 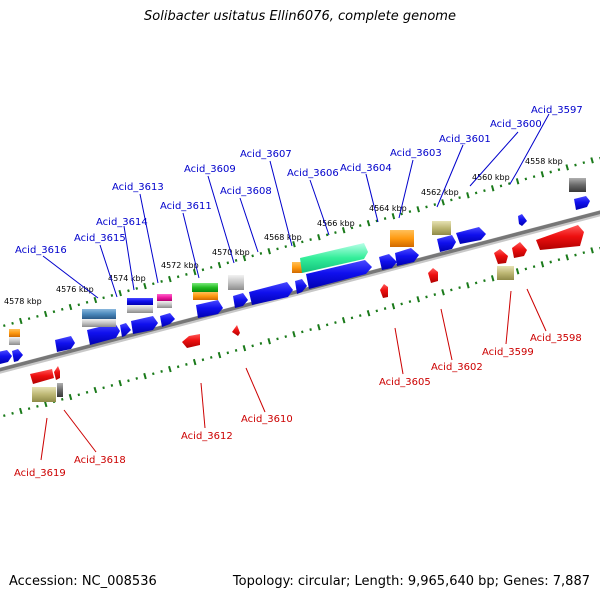 What do you see at coordinates (416, 153) in the screenshot?
I see `gene-label: Acid_3603` at bounding box center [416, 153].